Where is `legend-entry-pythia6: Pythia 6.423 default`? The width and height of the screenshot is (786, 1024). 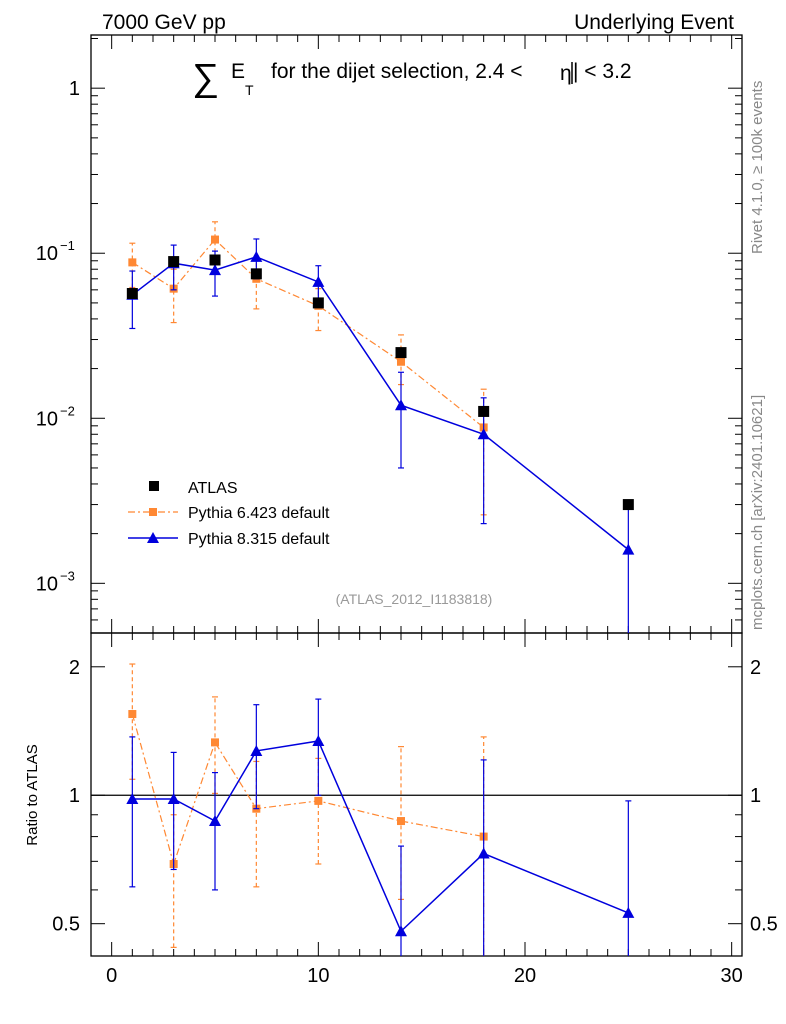 legend-entry-pythia6: Pythia 6.423 default is located at coordinates (229, 513).